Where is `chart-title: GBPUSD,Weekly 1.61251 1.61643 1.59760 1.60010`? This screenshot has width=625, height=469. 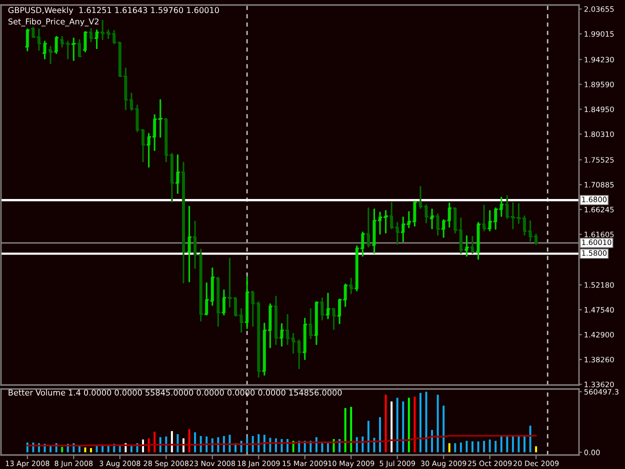
chart-title: GBPUSD,Weekly 1.61251 1.61643 1.59760 1.60010 is located at coordinates (113, 10).